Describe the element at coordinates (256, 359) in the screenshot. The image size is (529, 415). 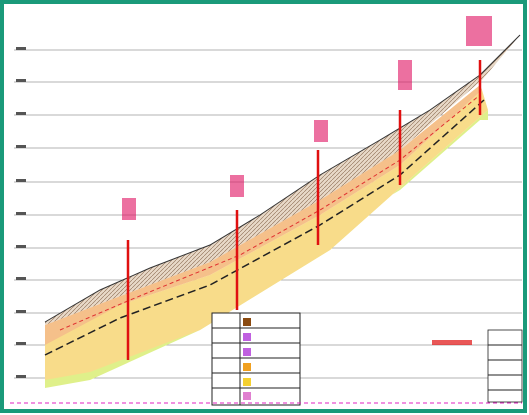
I see `legend-table` at that location.